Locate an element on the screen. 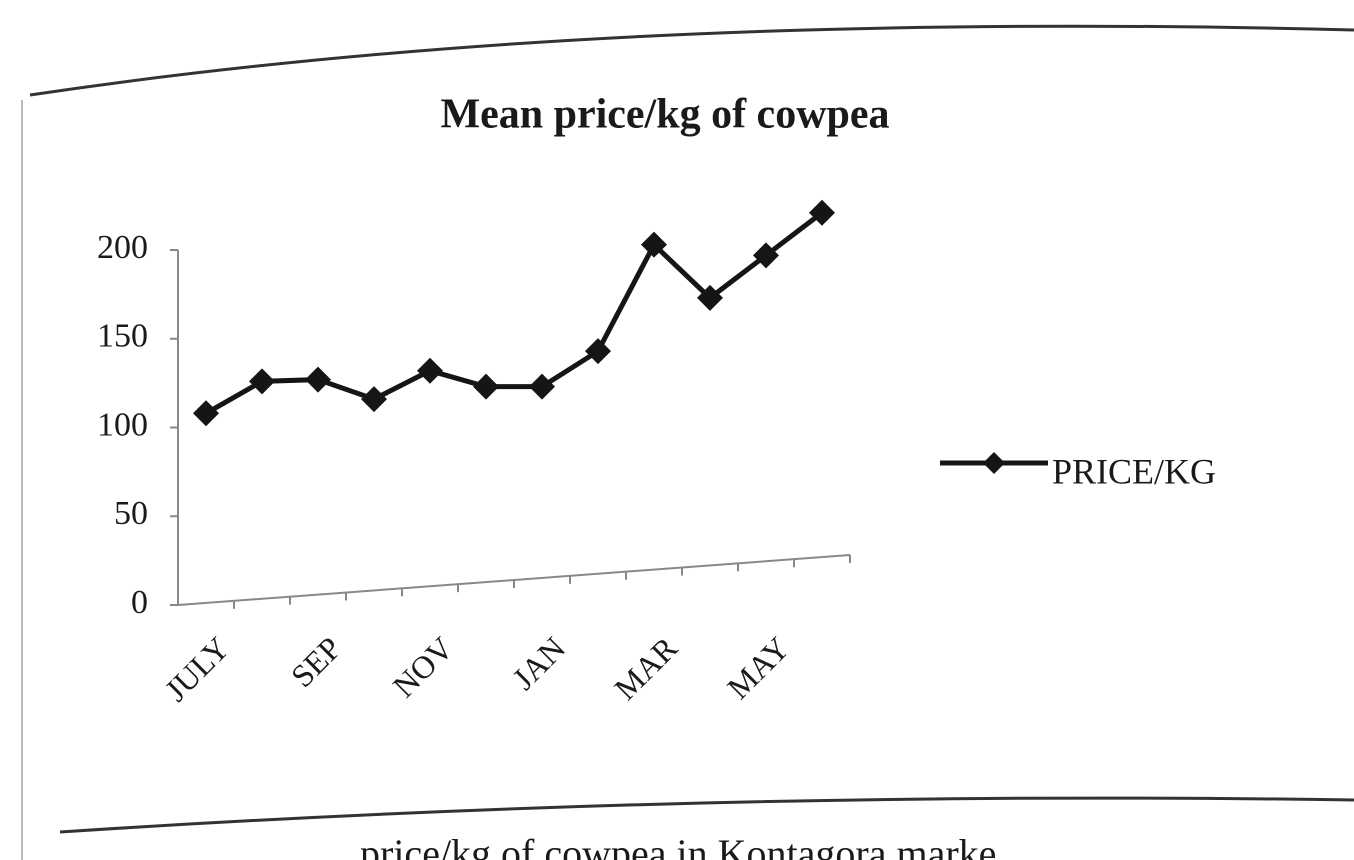  y-tick-label: 100 is located at coordinates (122, 424).